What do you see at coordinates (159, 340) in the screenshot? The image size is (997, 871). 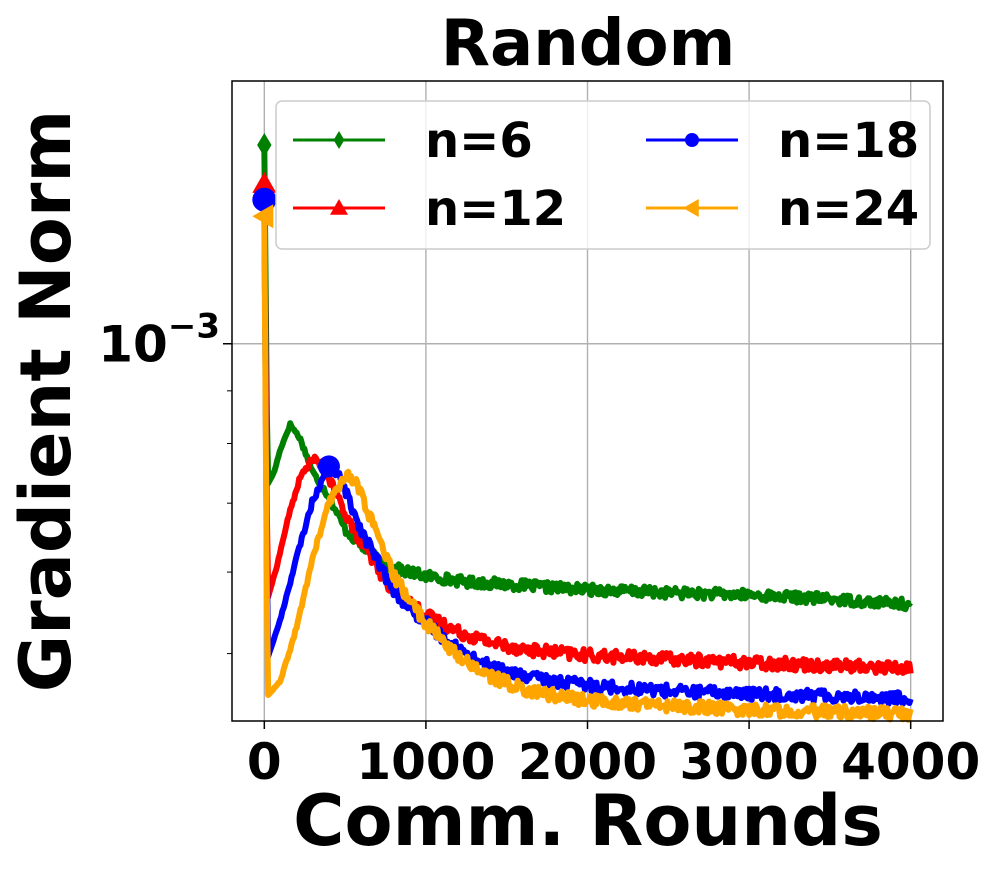 I see `y-tick-label: 10−3` at bounding box center [159, 340].